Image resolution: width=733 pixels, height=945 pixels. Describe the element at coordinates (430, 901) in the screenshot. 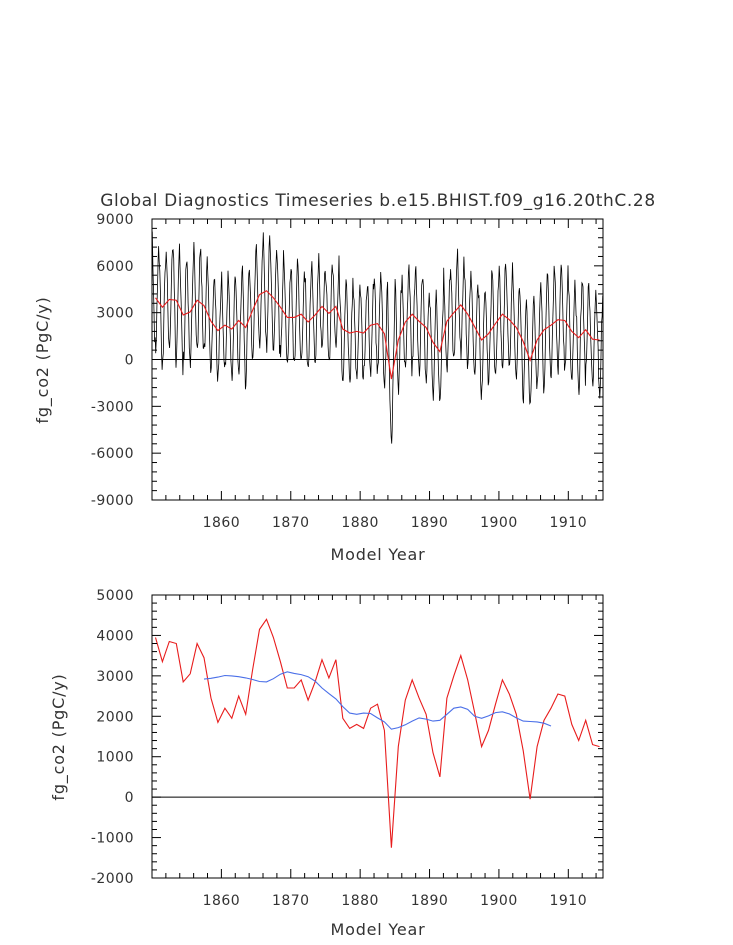

I see `bottom-x-tick-label: 1890` at that location.